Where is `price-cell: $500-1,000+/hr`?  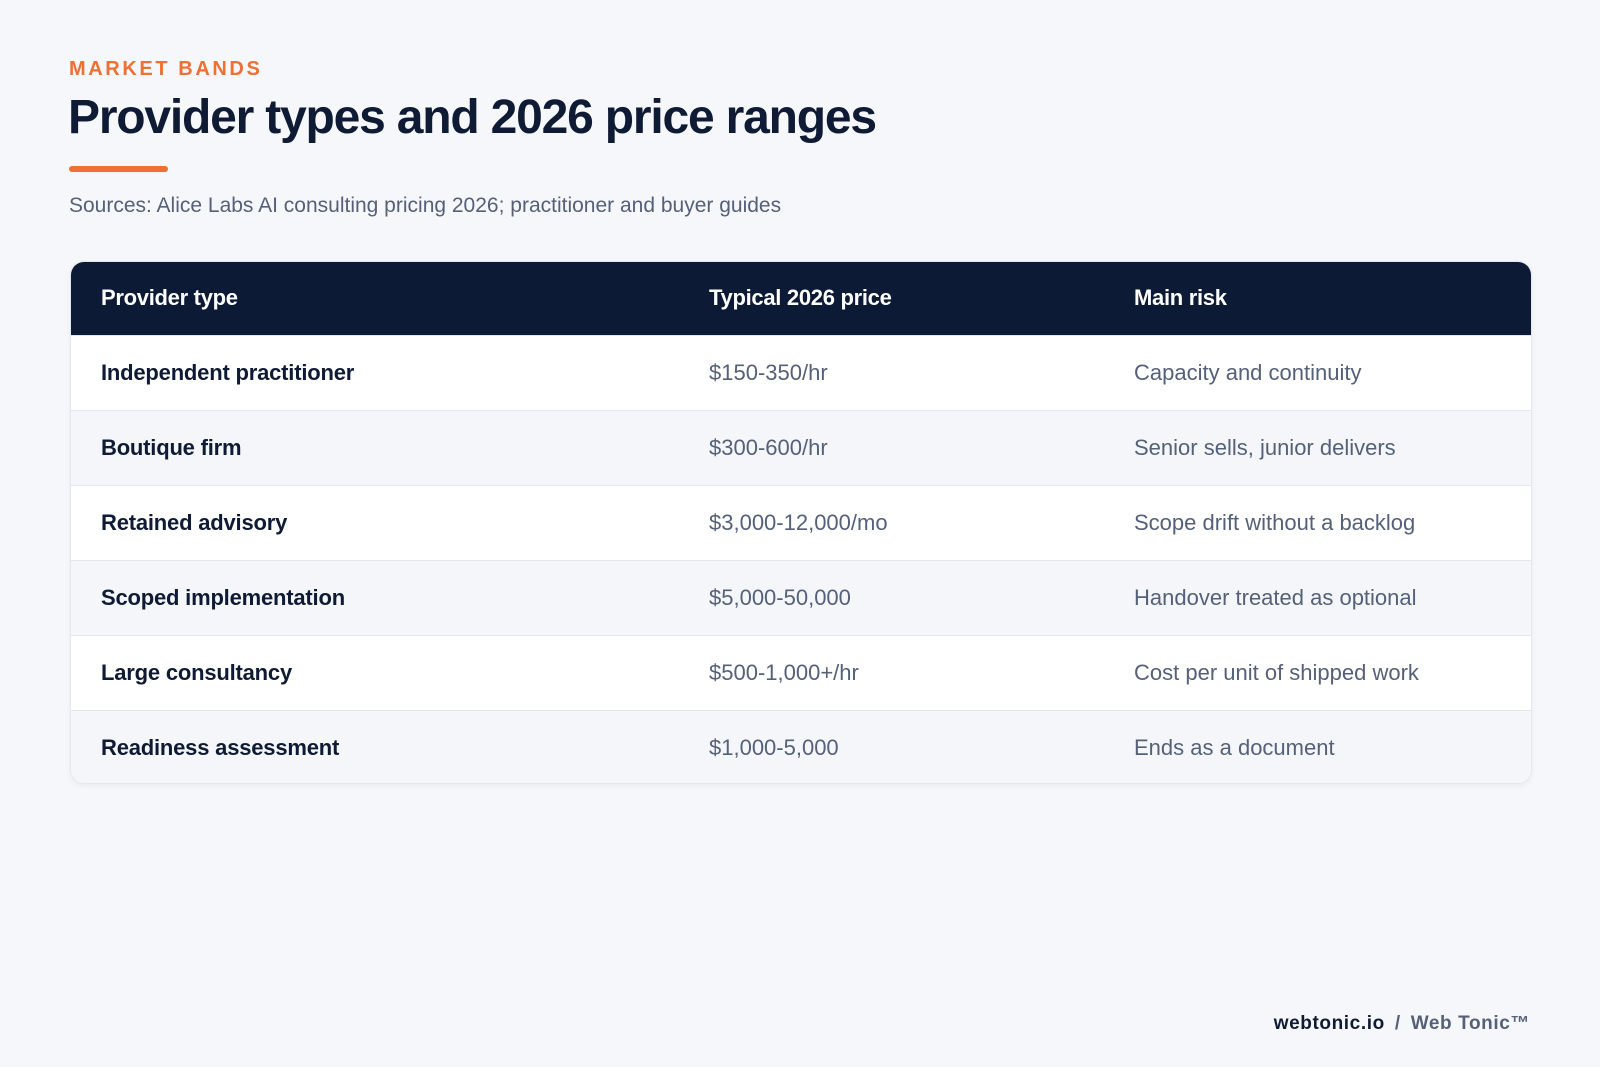 price-cell: $500-1,000+/hr is located at coordinates (784, 672).